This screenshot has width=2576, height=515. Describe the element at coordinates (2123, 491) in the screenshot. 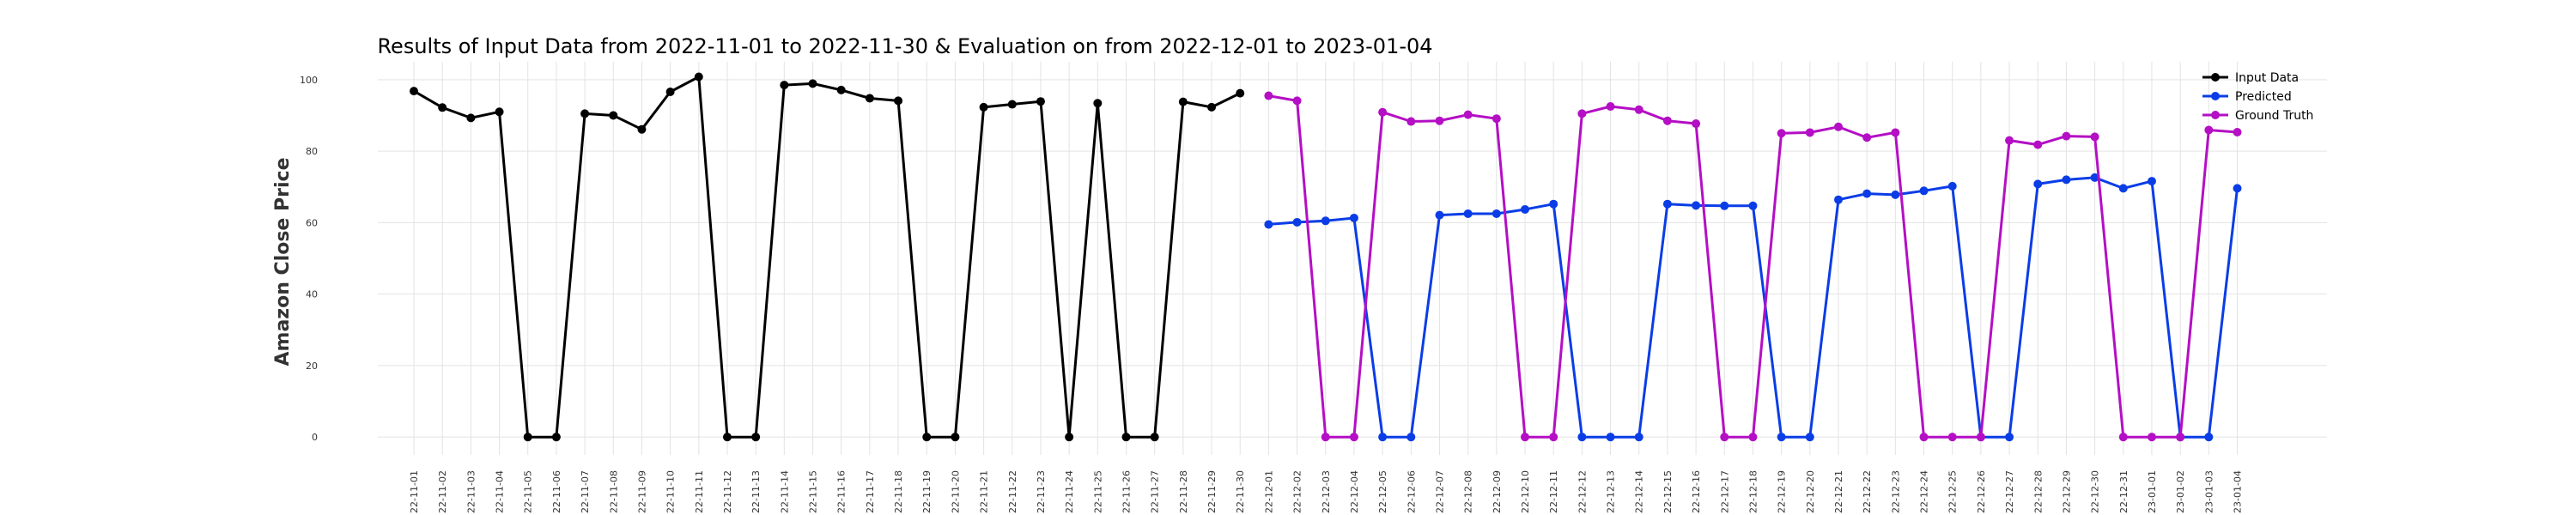

I see `x-tick-label: 22-12-31` at that location.